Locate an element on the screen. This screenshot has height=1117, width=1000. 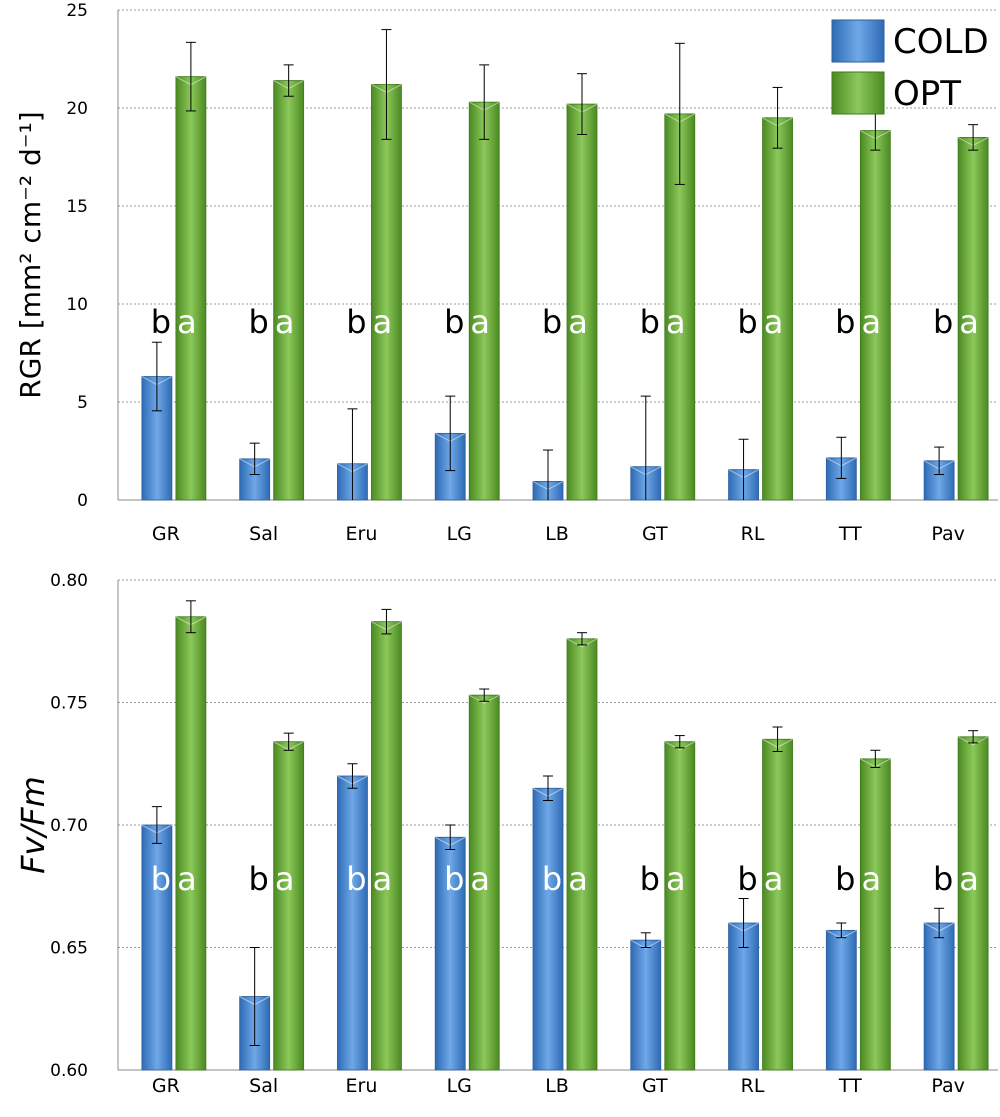
legend-label-cold: COLD is located at coordinates (941, 42).